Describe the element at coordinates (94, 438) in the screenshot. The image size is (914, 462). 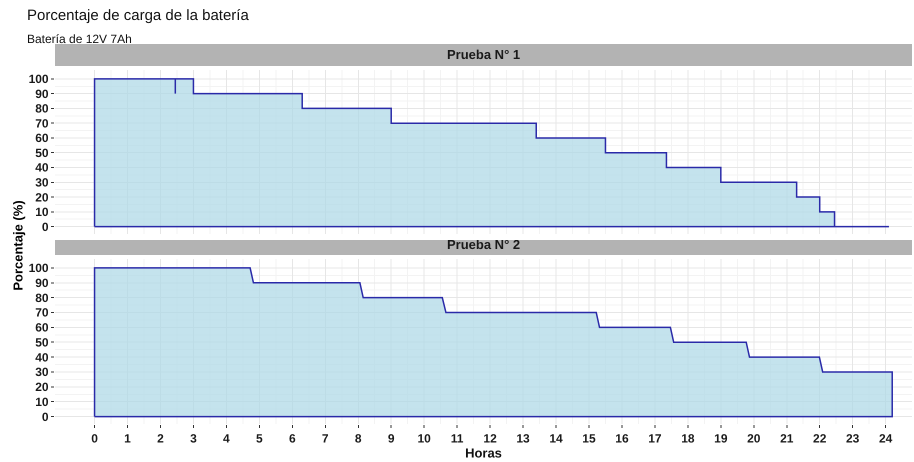
I see `x-tick-label: 0` at that location.